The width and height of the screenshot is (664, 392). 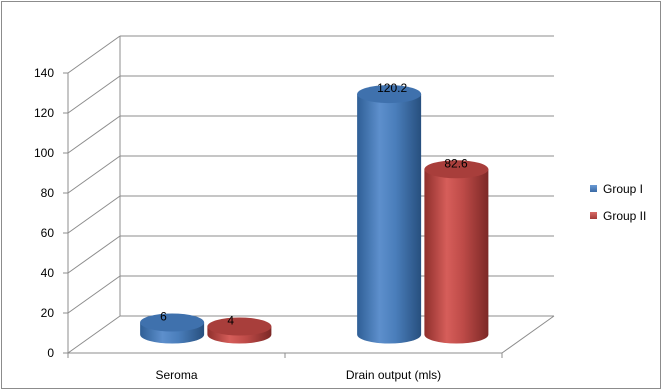 What do you see at coordinates (48, 193) in the screenshot?
I see `y-tick-label: 80` at bounding box center [48, 193].